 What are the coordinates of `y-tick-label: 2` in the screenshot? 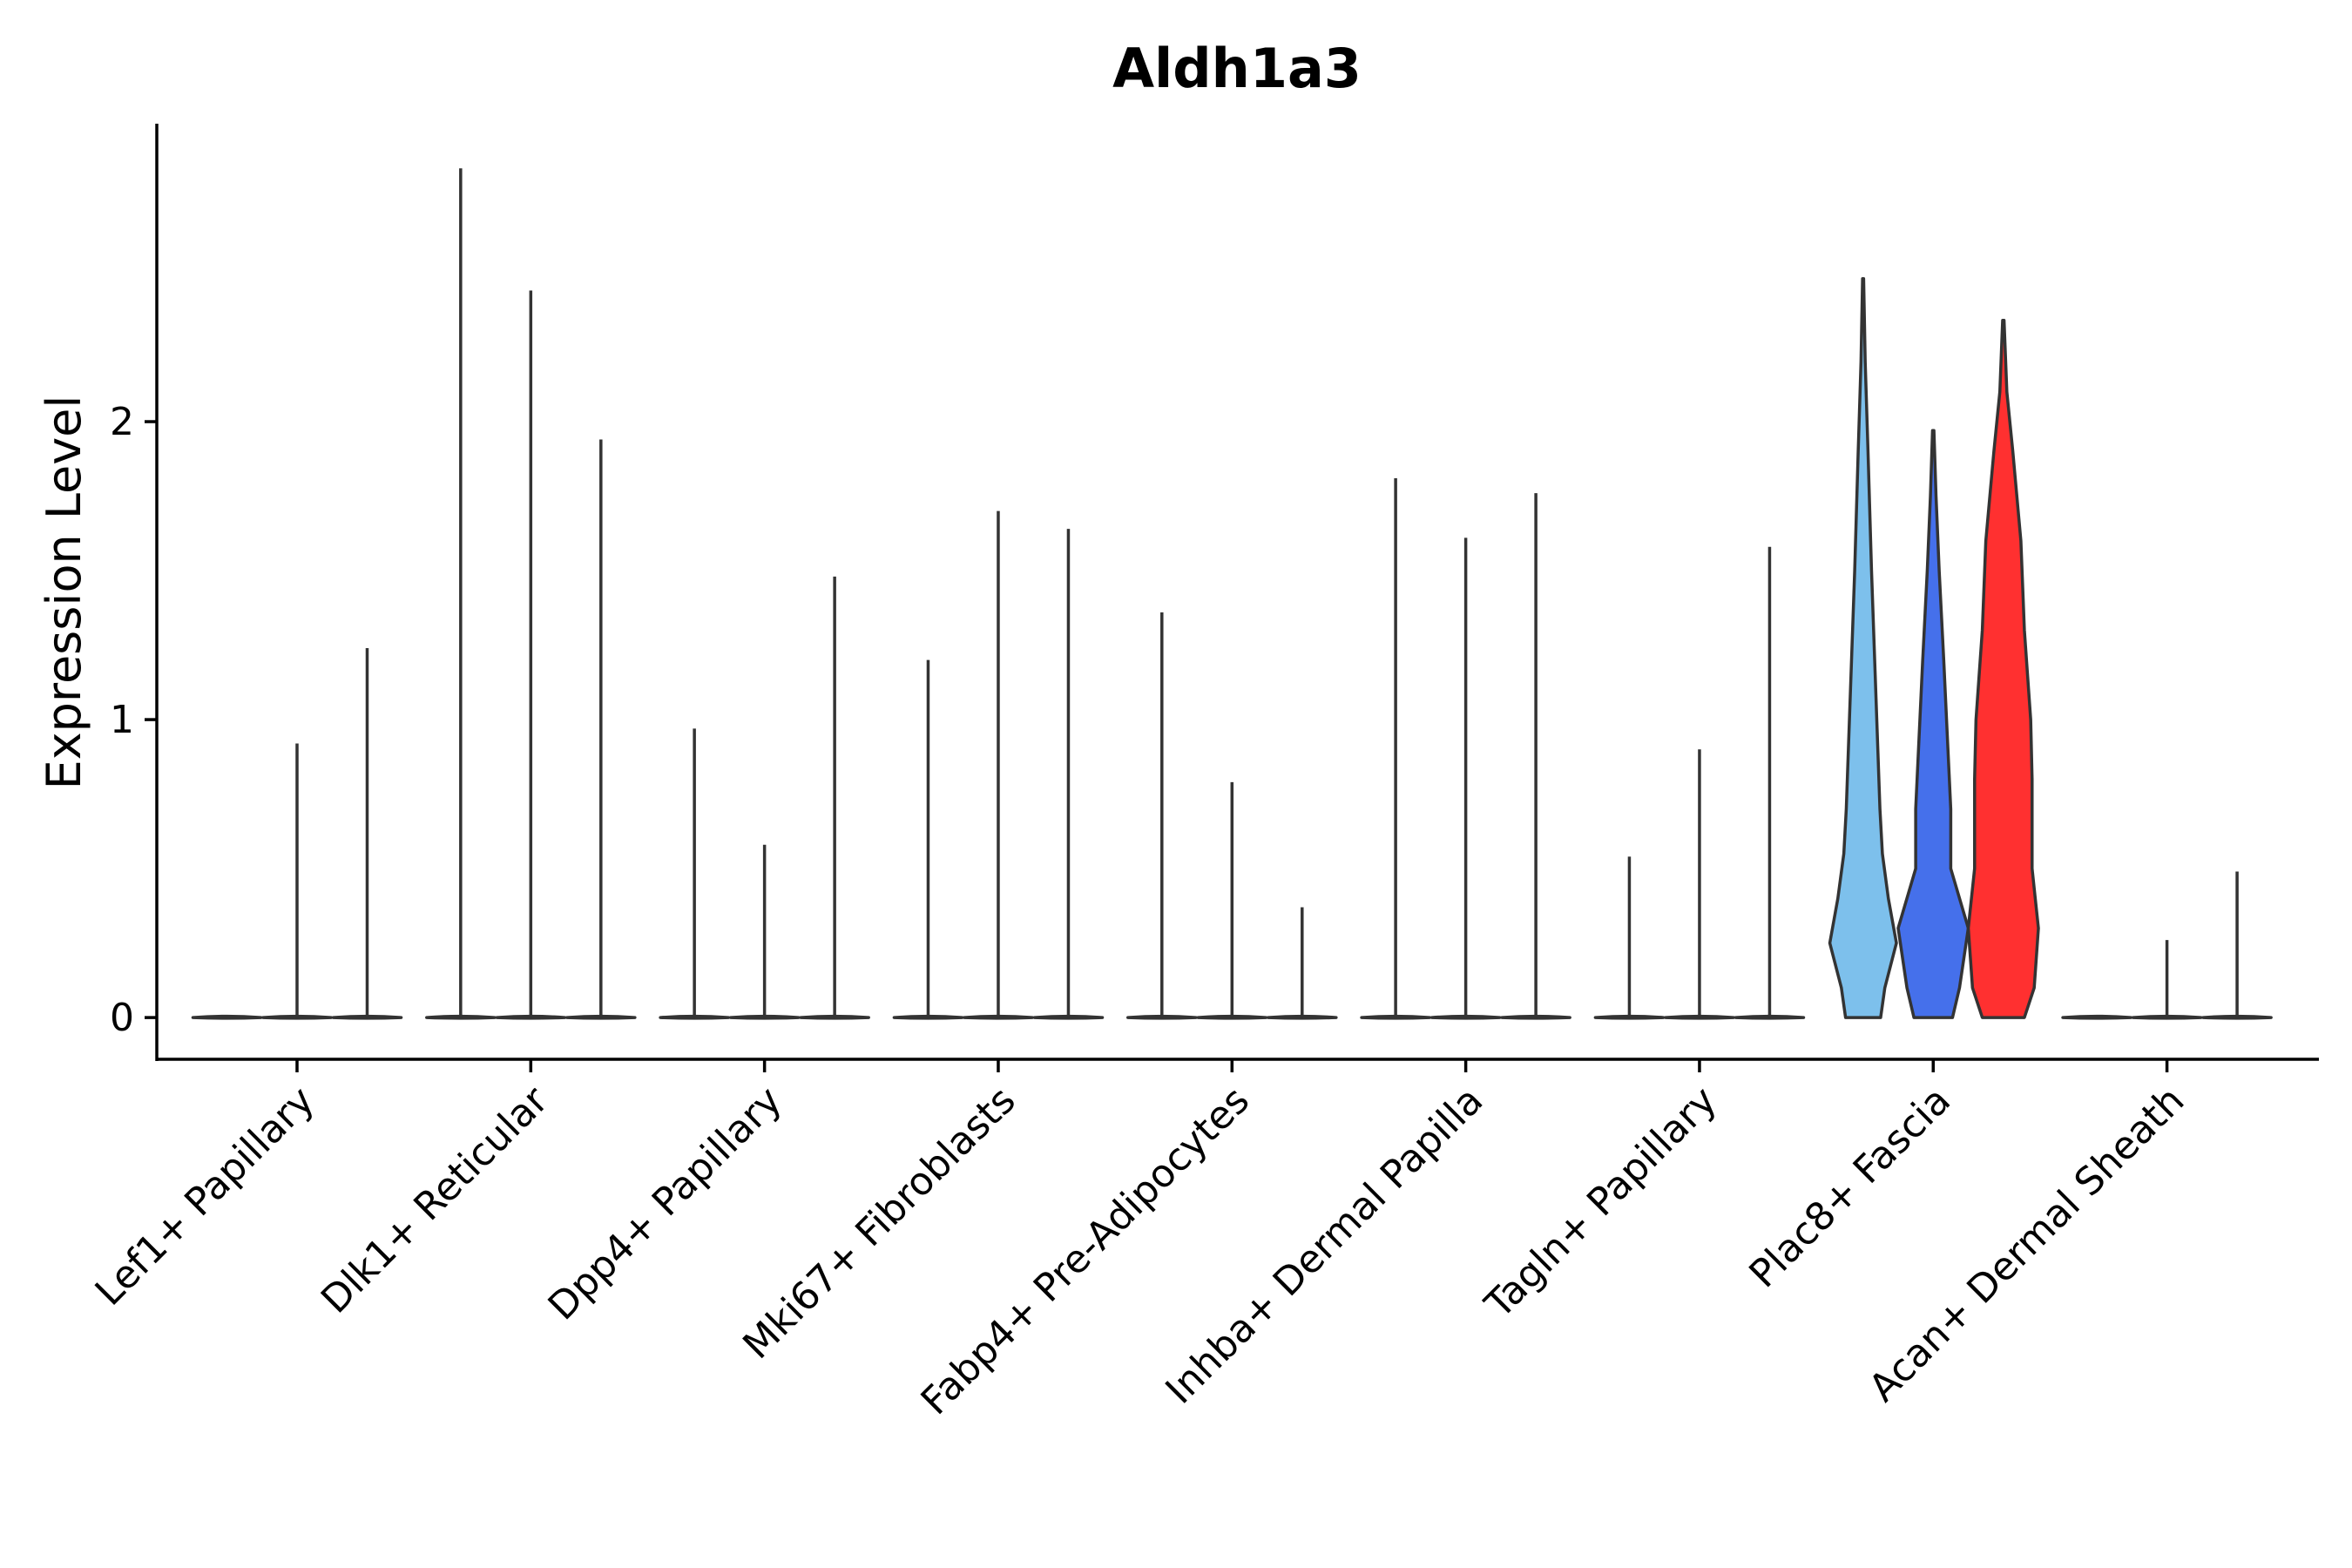 It's located at (122, 422).